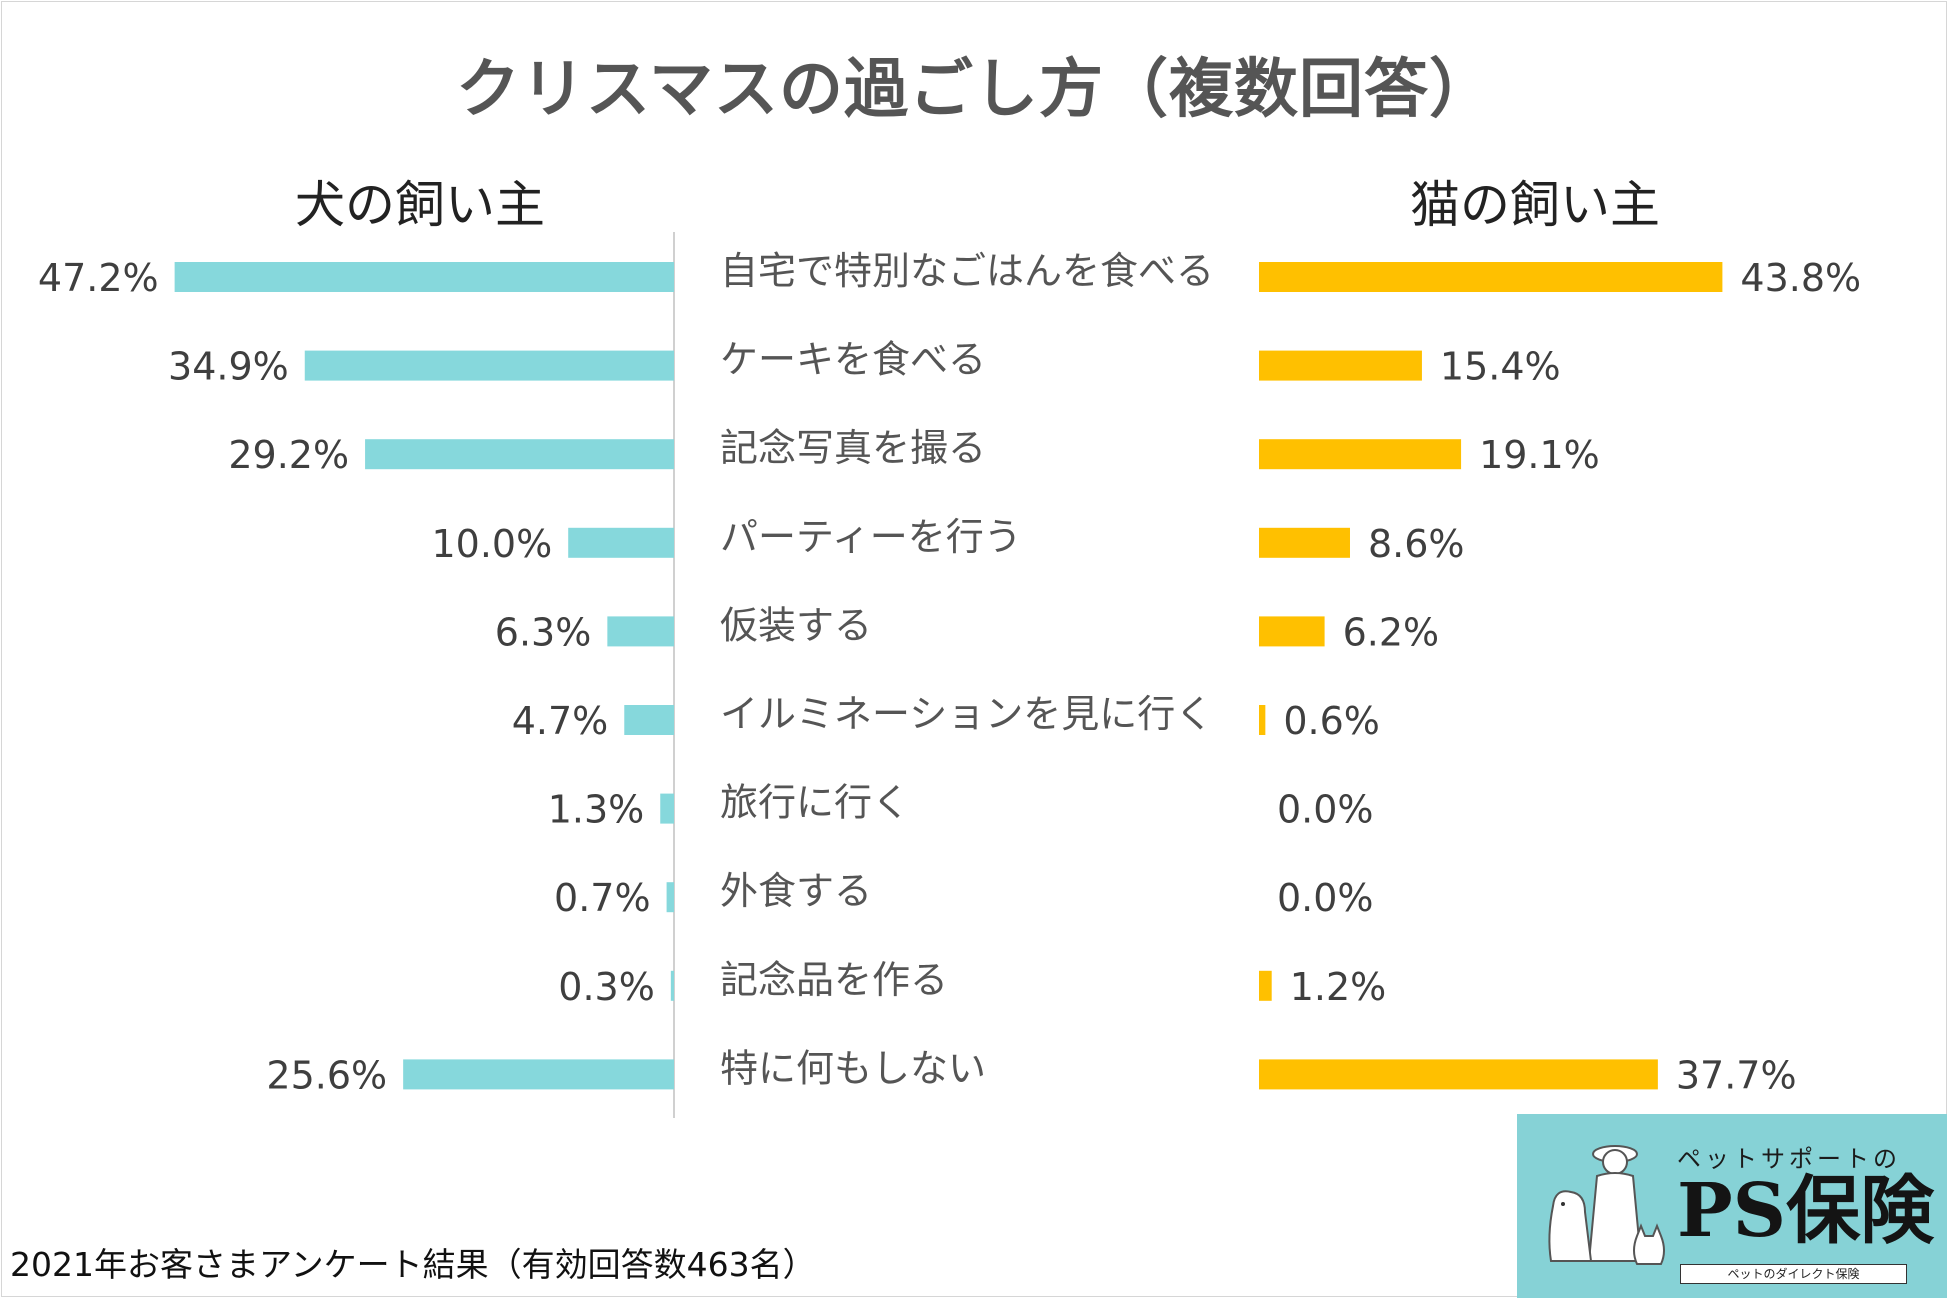  What do you see at coordinates (1535, 205) in the screenshot?
I see `cat-owner-series-title: 猫の飼い主` at bounding box center [1535, 205].